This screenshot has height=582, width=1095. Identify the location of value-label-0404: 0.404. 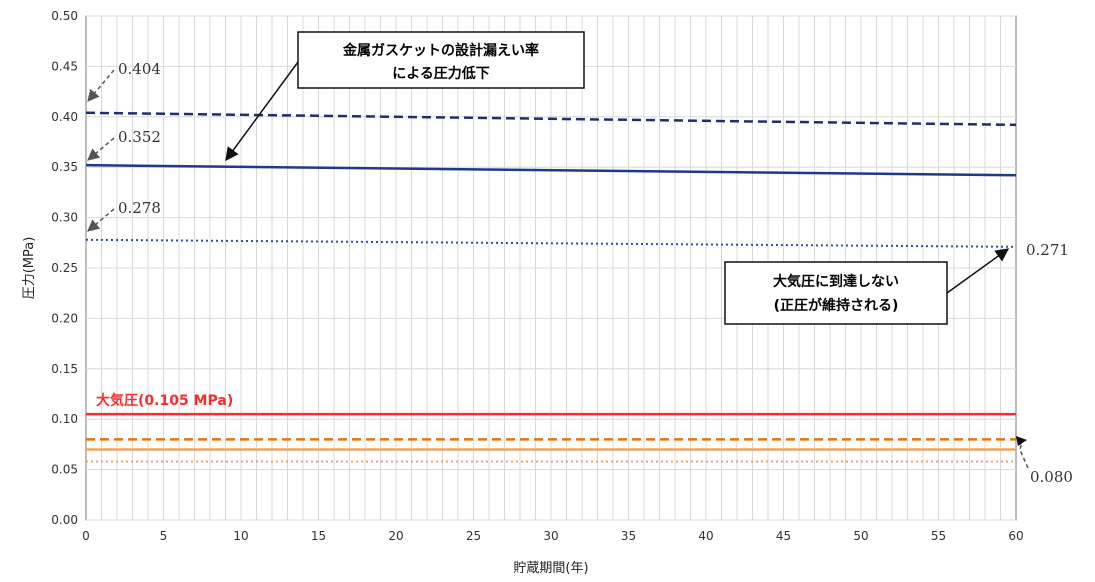
(139, 69).